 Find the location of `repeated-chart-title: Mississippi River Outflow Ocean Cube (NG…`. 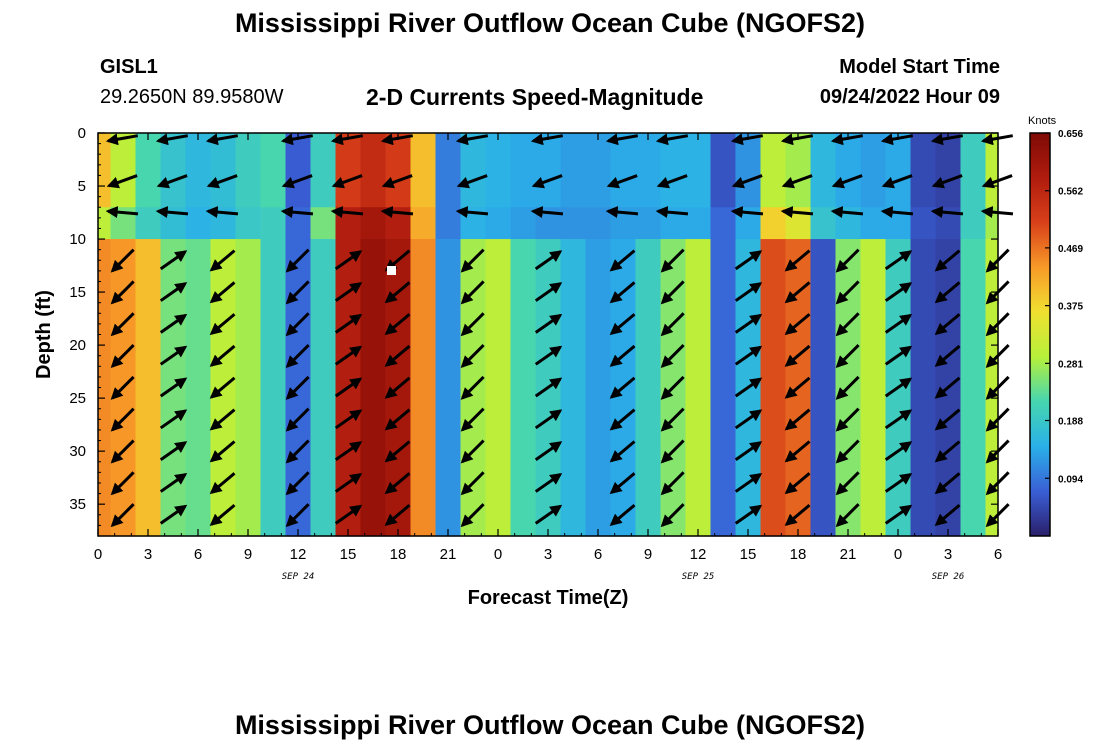

repeated-chart-title: Mississippi River Outflow Ocean Cube (NG… is located at coordinates (550, 725).